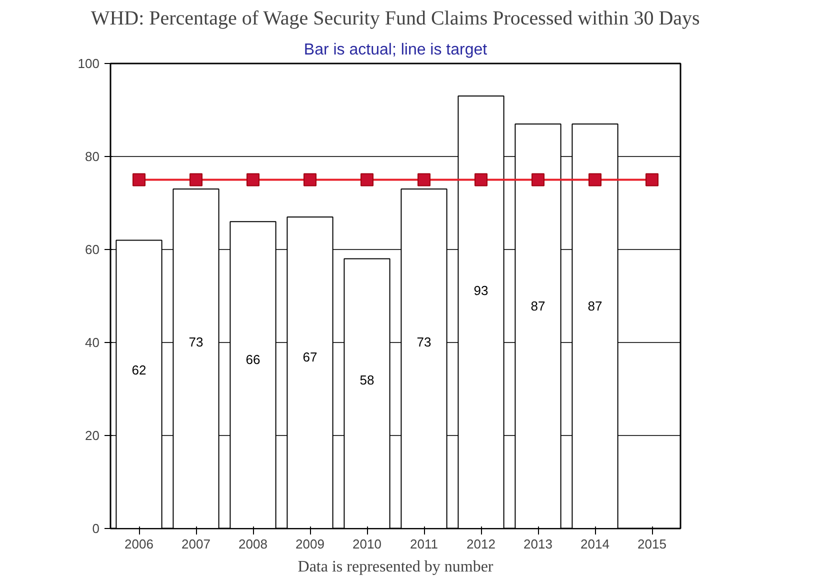 The image size is (824, 586). I want to click on y-tick-label: 100, so click(89, 63).